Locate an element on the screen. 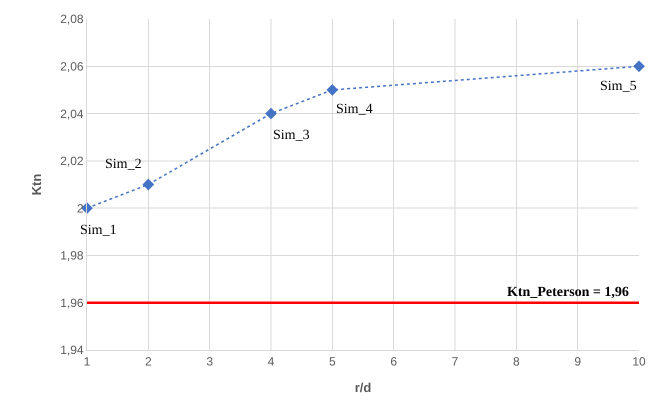 The height and width of the screenshot is (406, 658). x-tick-label: 4 is located at coordinates (271, 361).